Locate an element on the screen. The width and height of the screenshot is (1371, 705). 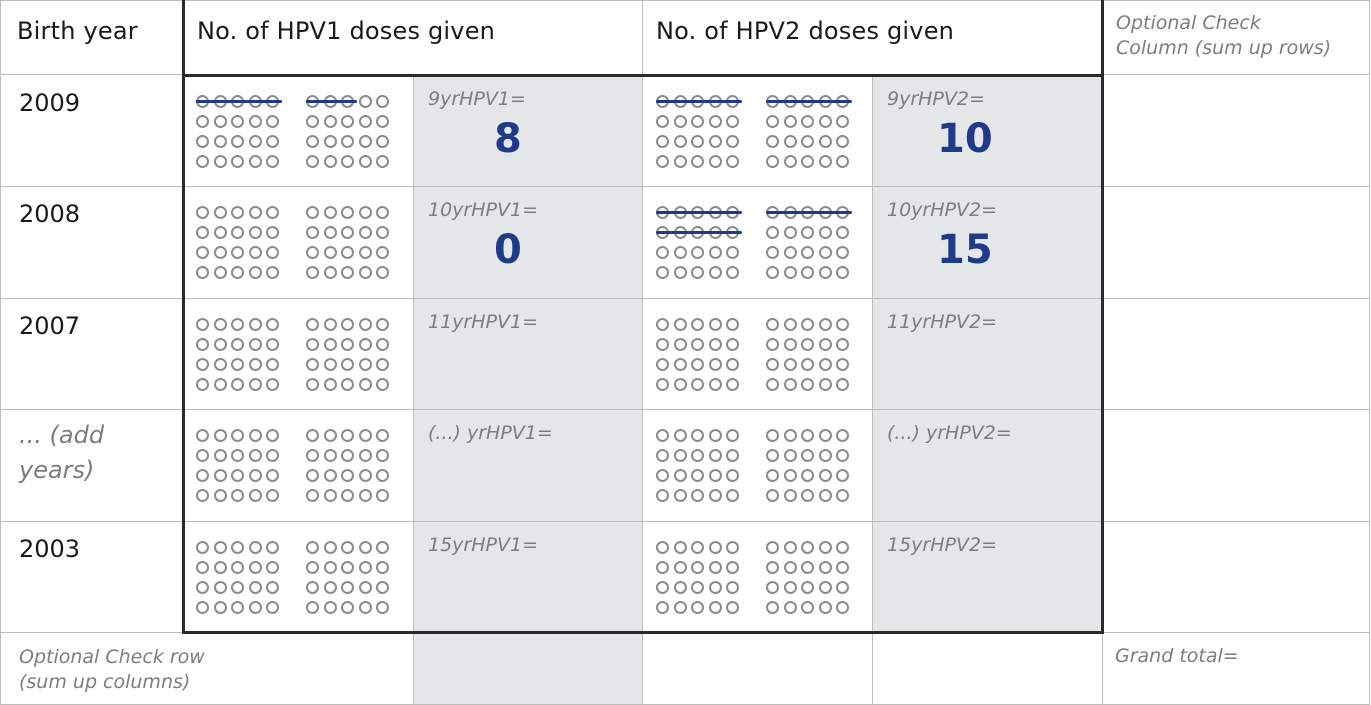
hpv2-total-cell: 15yrHPV2= is located at coordinates (987, 577).